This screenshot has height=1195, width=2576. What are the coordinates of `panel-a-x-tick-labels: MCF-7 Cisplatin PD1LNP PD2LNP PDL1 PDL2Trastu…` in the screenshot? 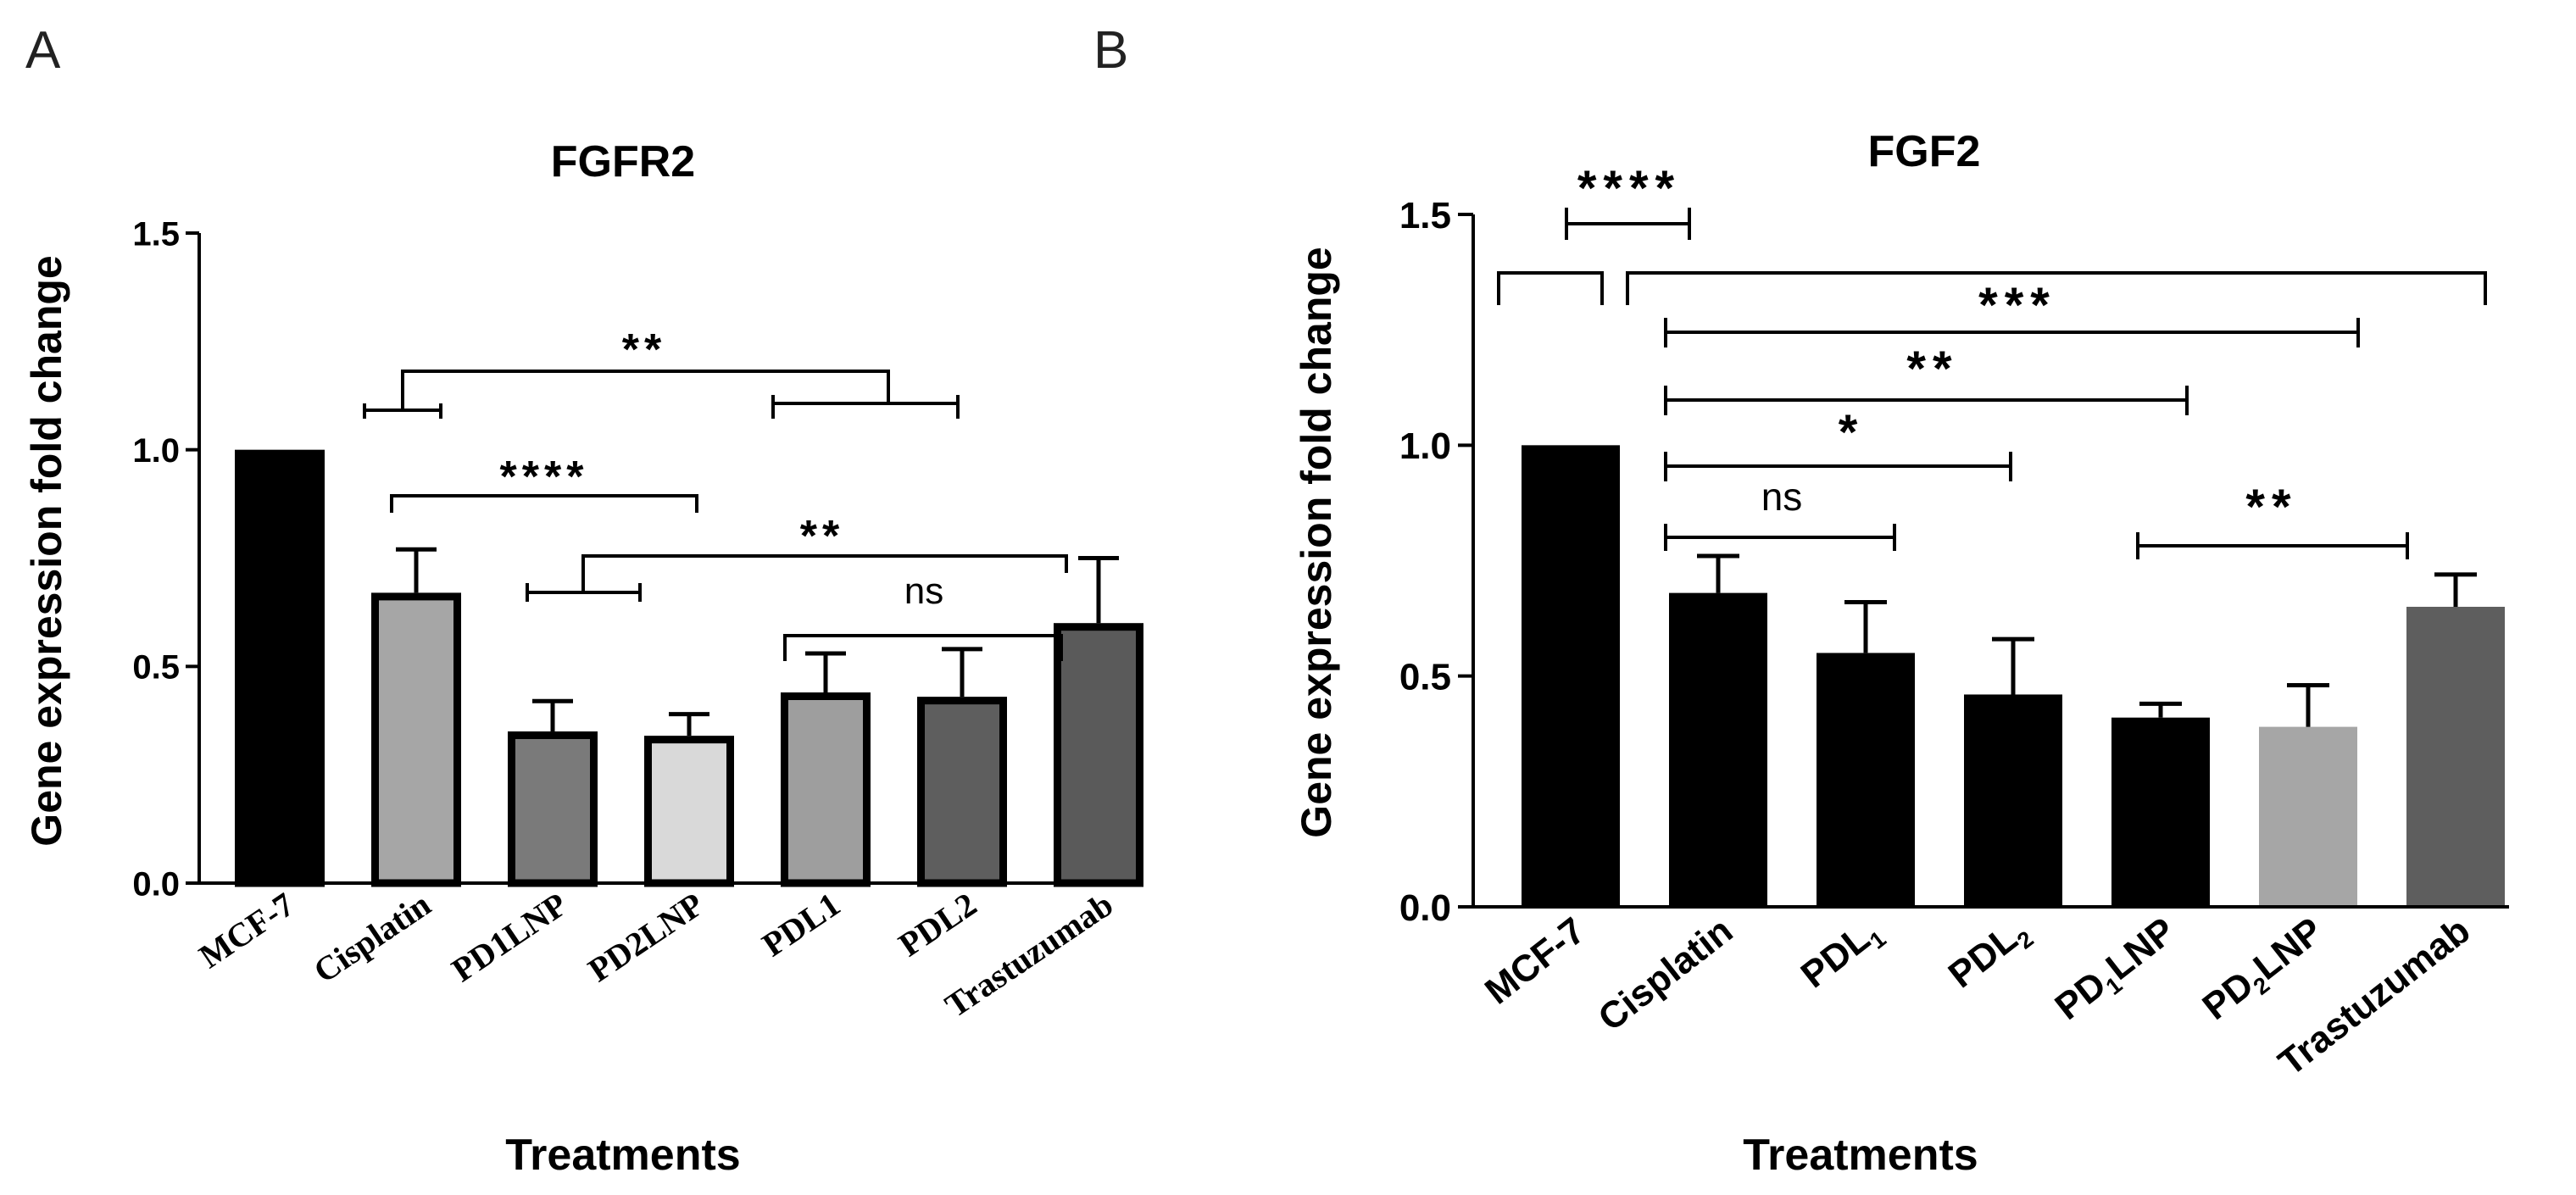 It's located at (656, 955).